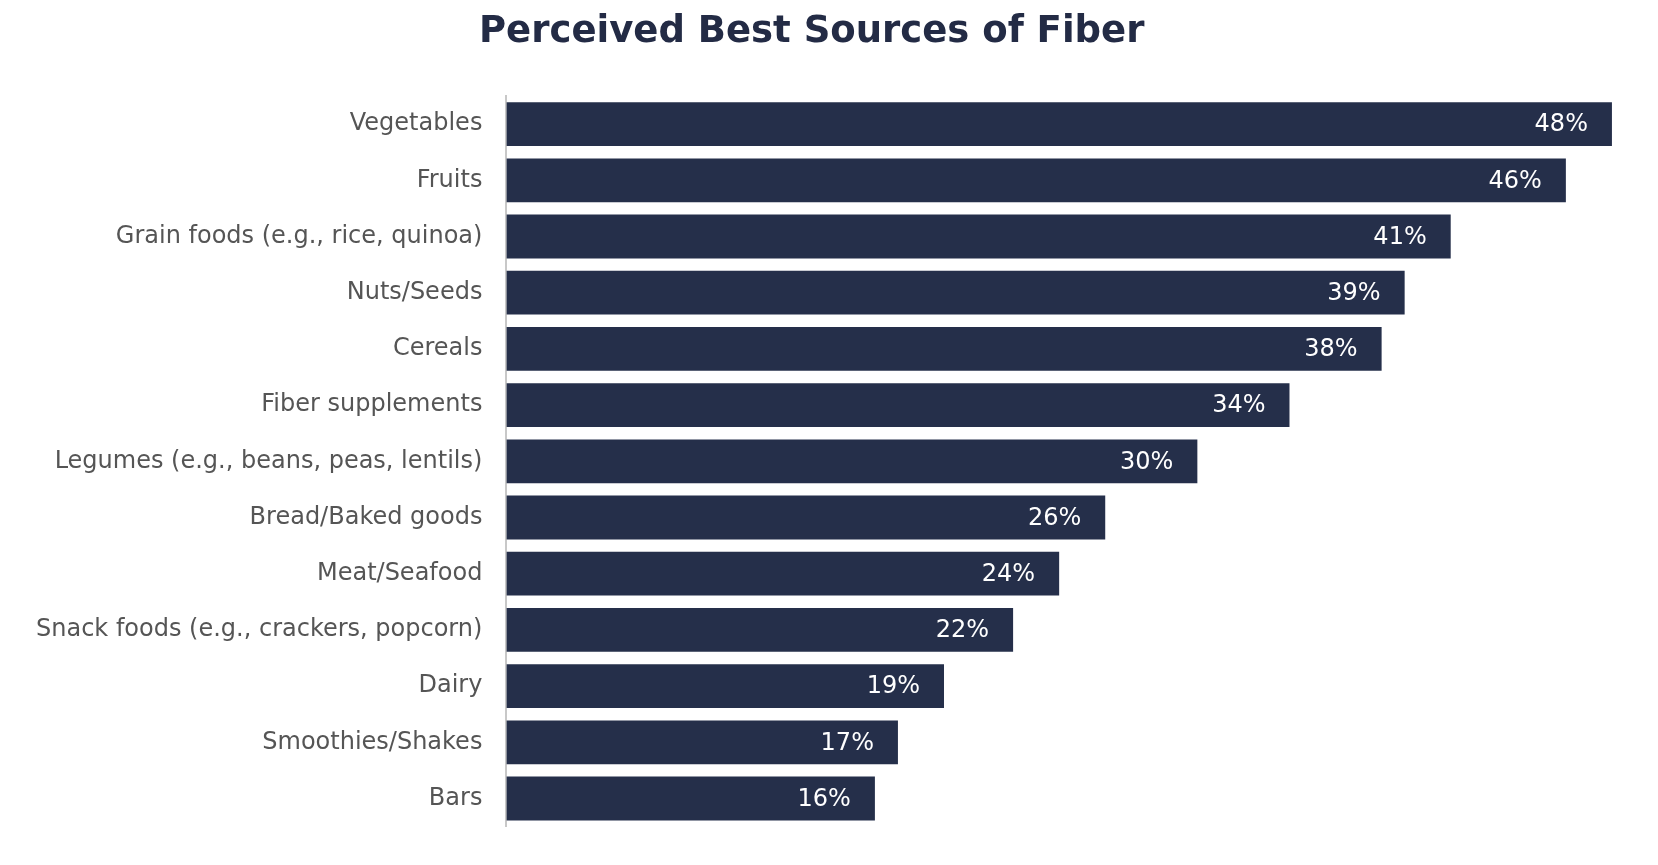 This screenshot has height=865, width=1658. I want to click on y-tick-label: Vegetables, so click(416, 122).